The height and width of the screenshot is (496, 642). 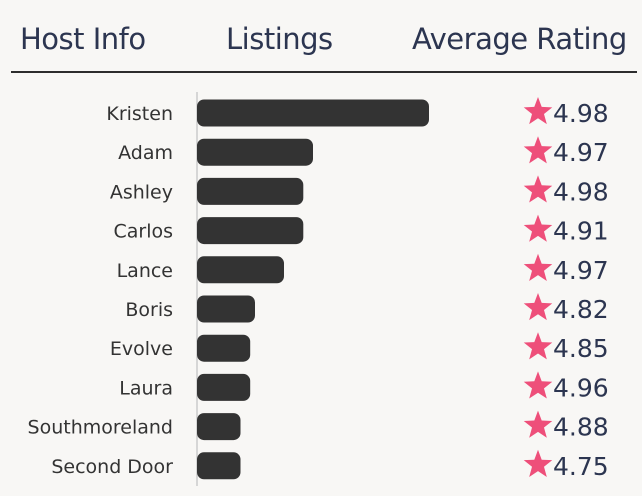 I want to click on average-rating-header: Average Rating, so click(x=519, y=39).